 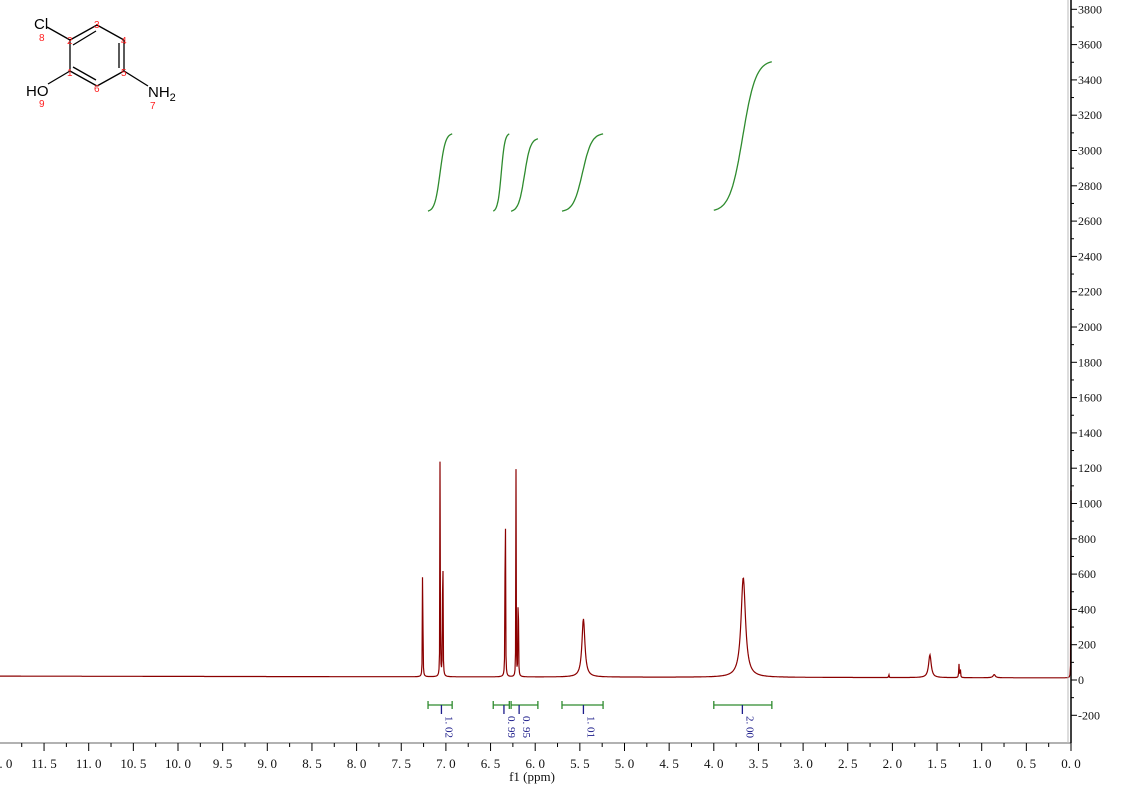 I want to click on x-tick-label: 6. 0, so click(x=535, y=763).